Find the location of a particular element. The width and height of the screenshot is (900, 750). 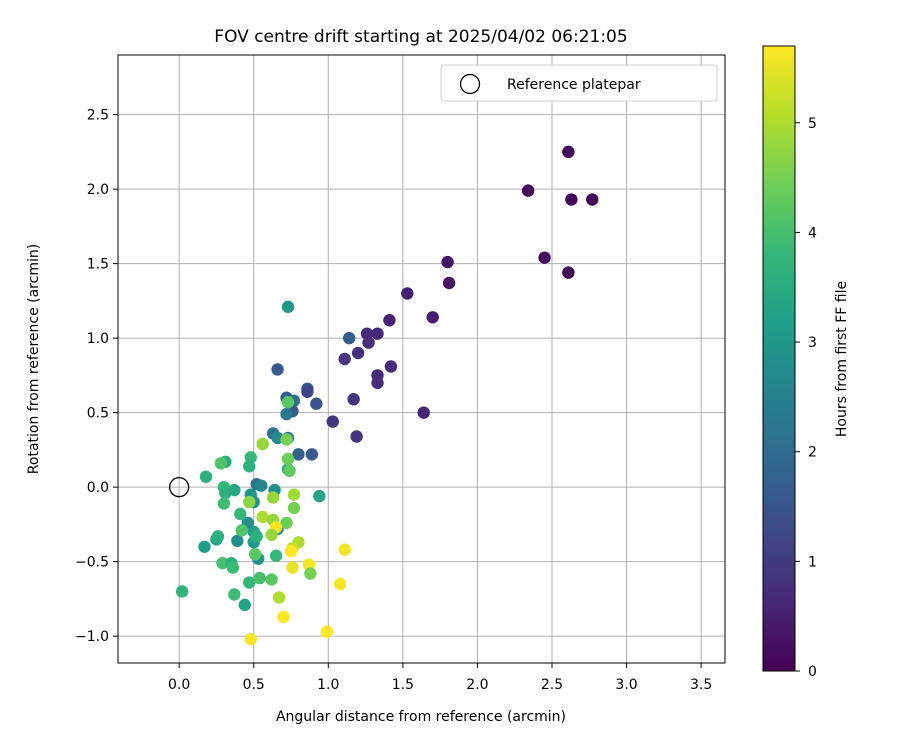

x-tick-label: 0.5 is located at coordinates (254, 685).